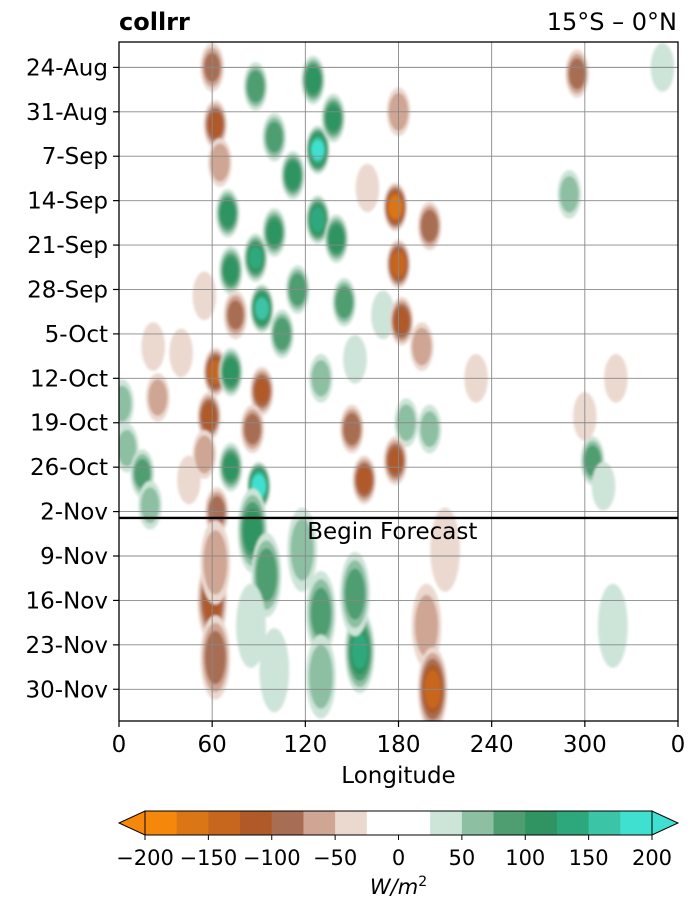  I want to click on x-tick-label: 120, so click(305, 745).